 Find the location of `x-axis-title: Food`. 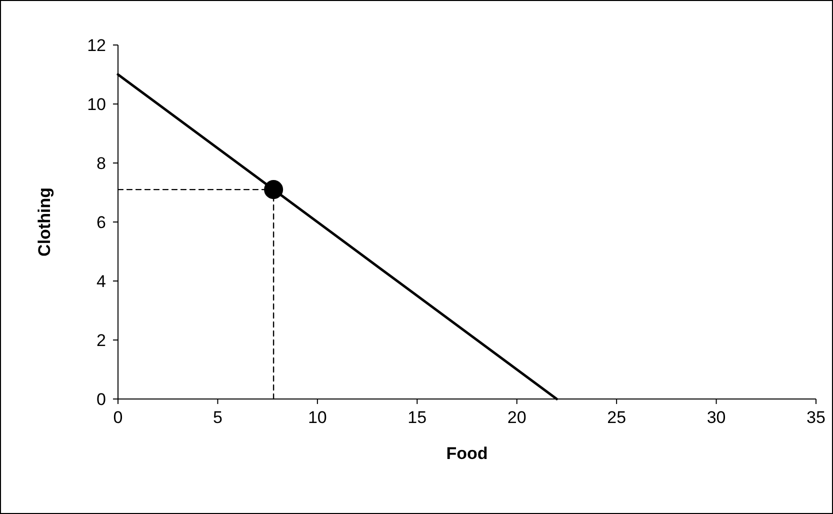

x-axis-title: Food is located at coordinates (467, 453).